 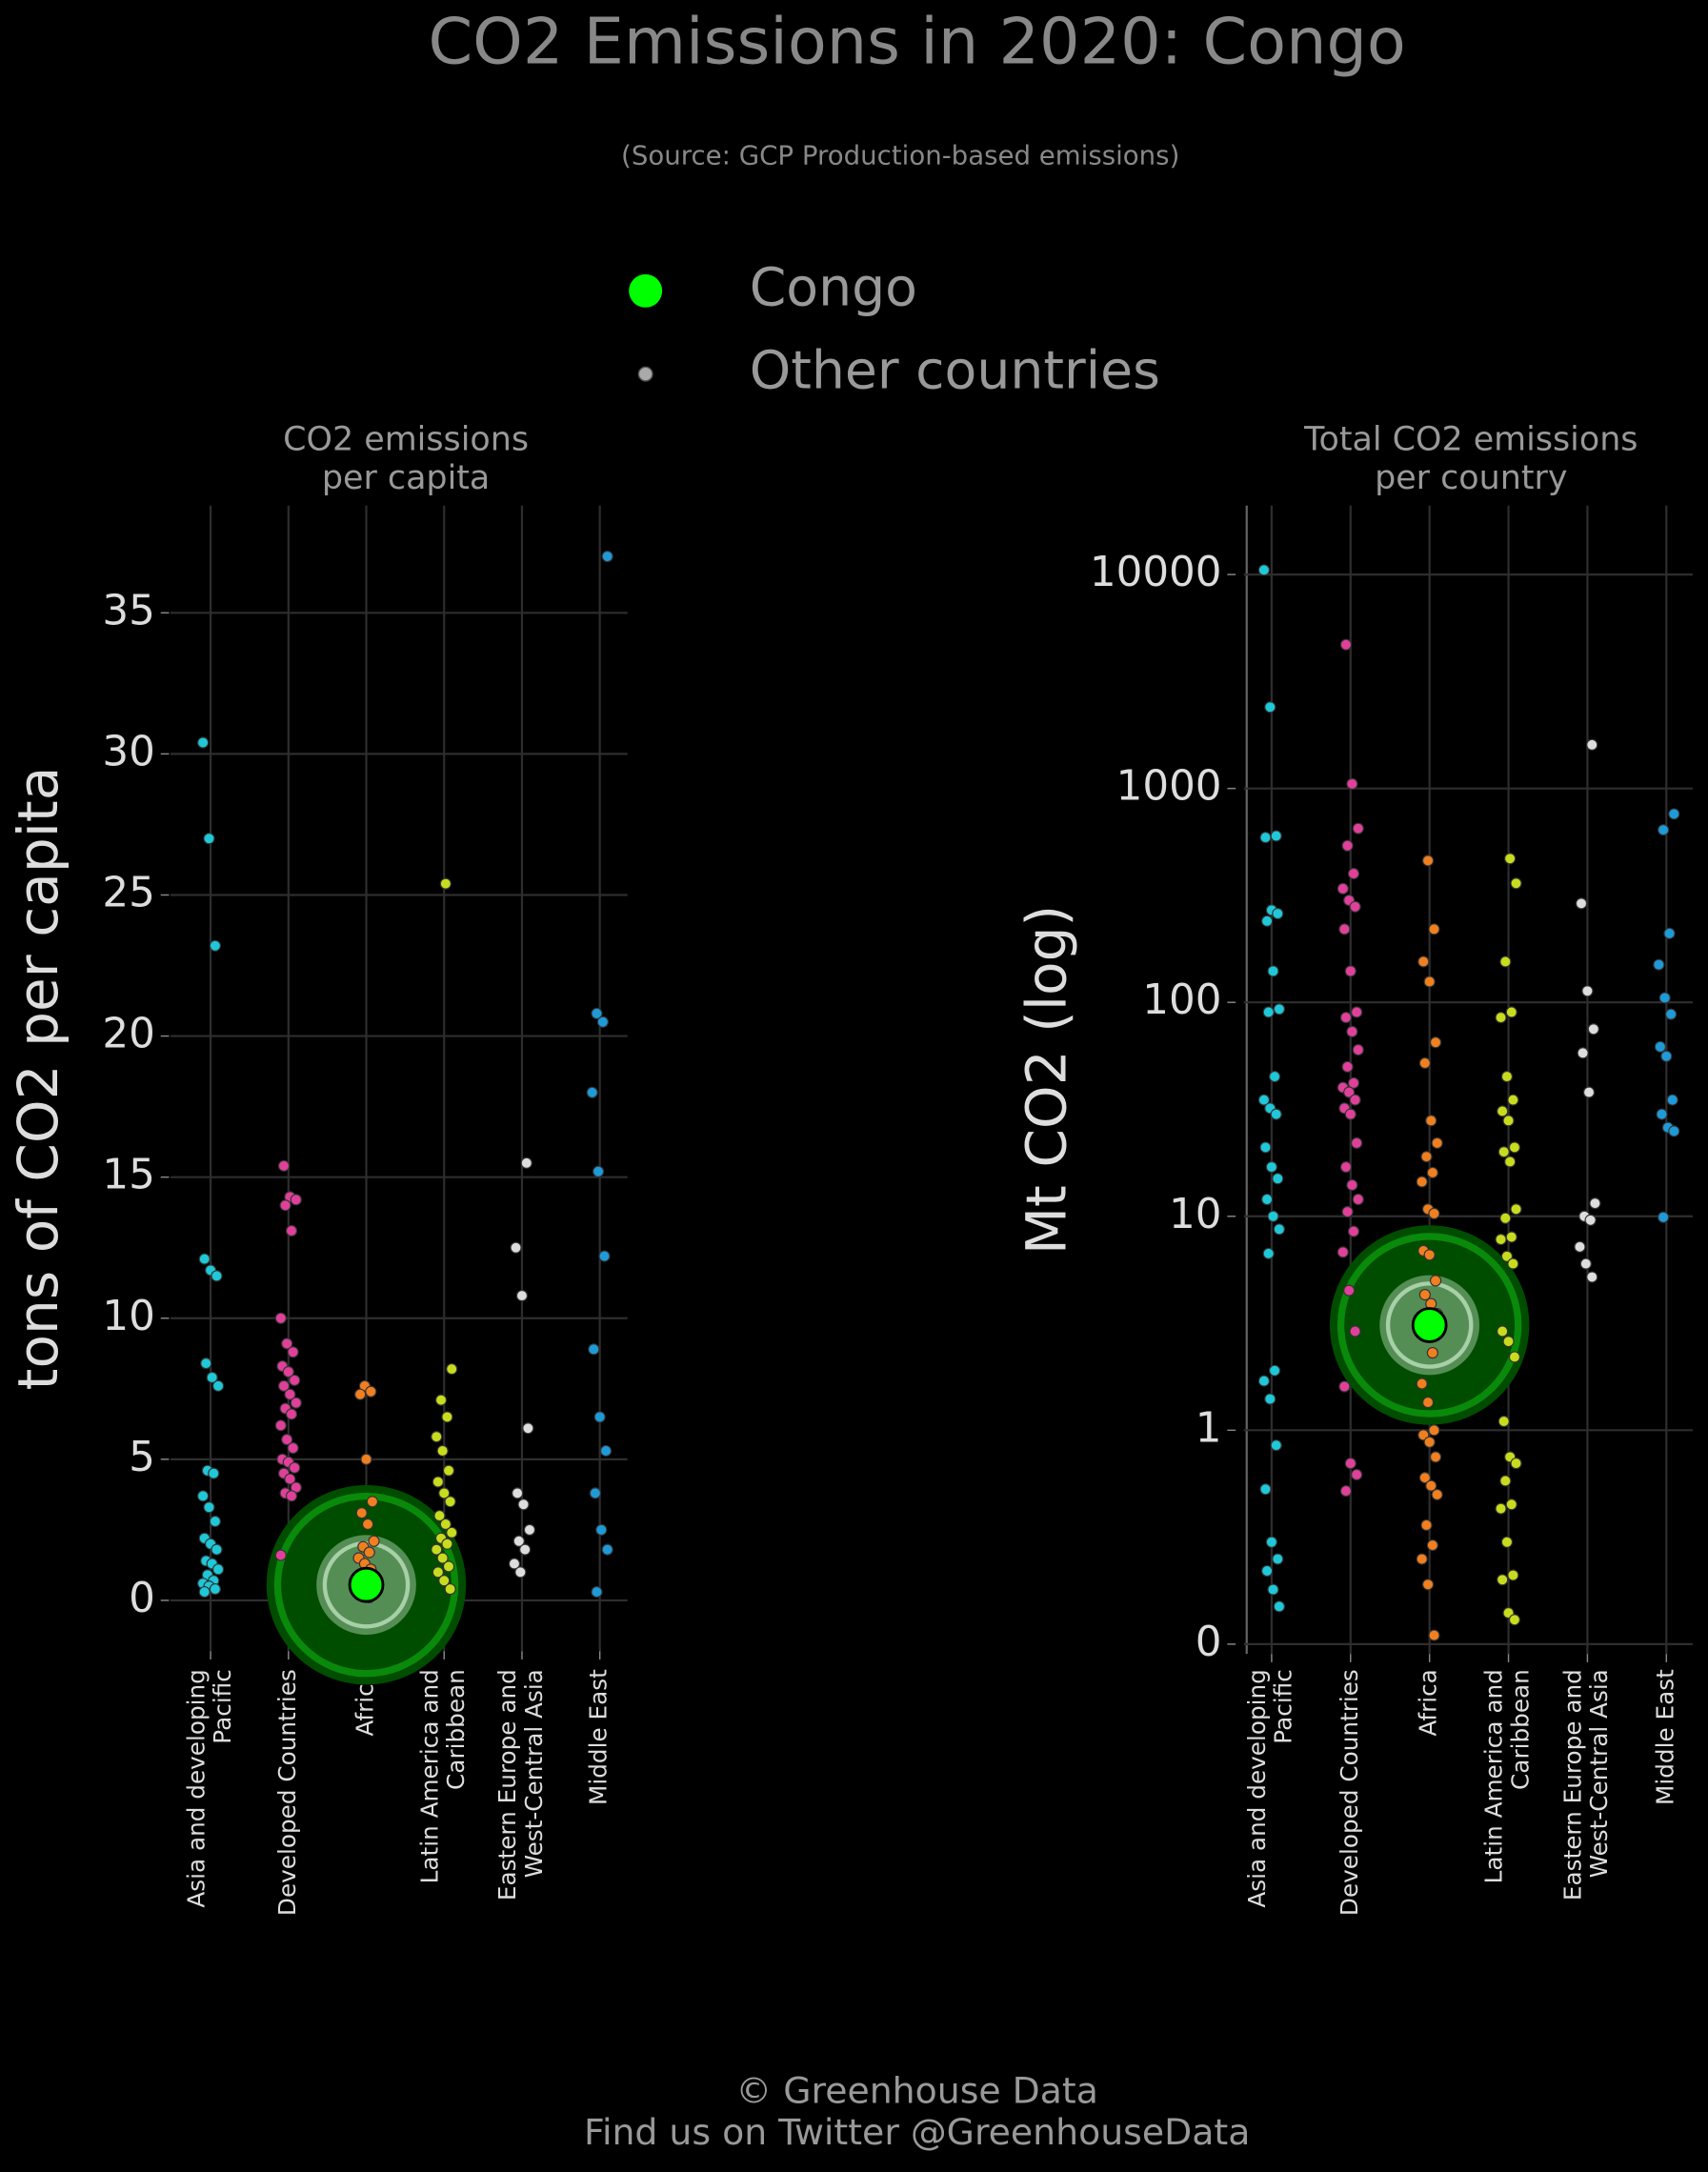 I want to click on highlight-inner-ring, so click(x=1430, y=1325).